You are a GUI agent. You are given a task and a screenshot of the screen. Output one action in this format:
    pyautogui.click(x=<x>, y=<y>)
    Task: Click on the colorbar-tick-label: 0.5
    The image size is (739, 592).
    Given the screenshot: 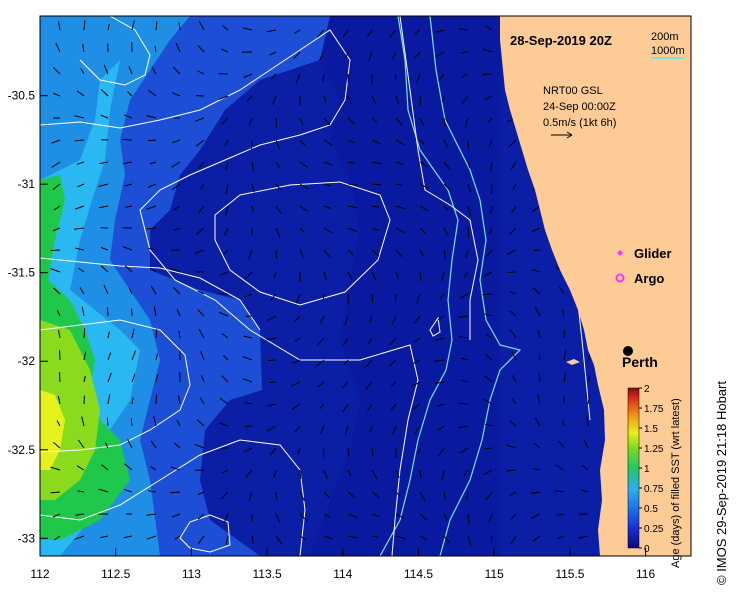 What is the action you would take?
    pyautogui.click(x=651, y=509)
    